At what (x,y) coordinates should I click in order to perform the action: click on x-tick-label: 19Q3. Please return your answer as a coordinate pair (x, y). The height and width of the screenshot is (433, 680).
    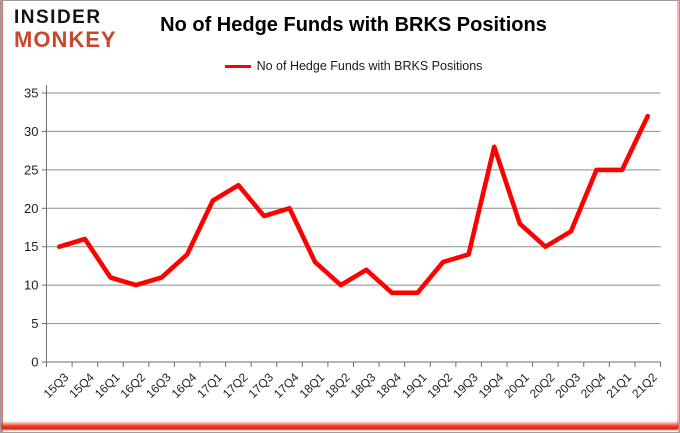
    Looking at the image, I should click on (465, 385).